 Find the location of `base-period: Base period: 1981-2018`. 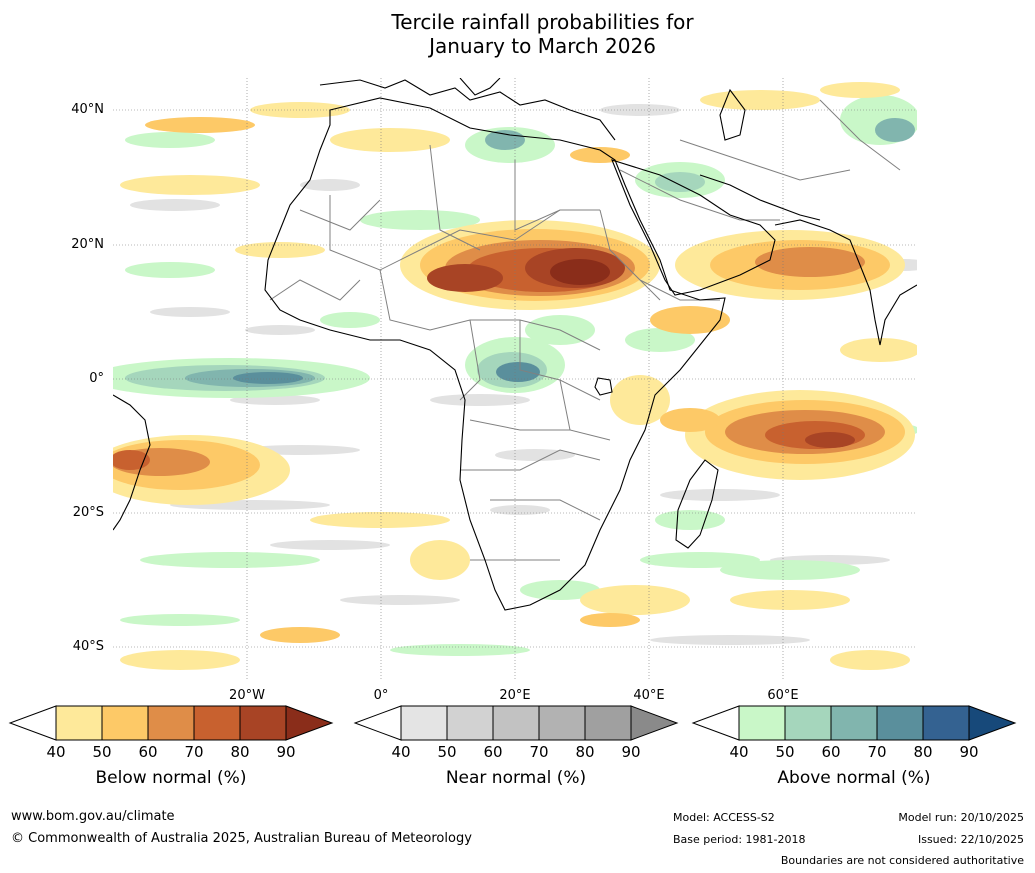

base-period: Base period: 1981-2018 is located at coordinates (739, 839).